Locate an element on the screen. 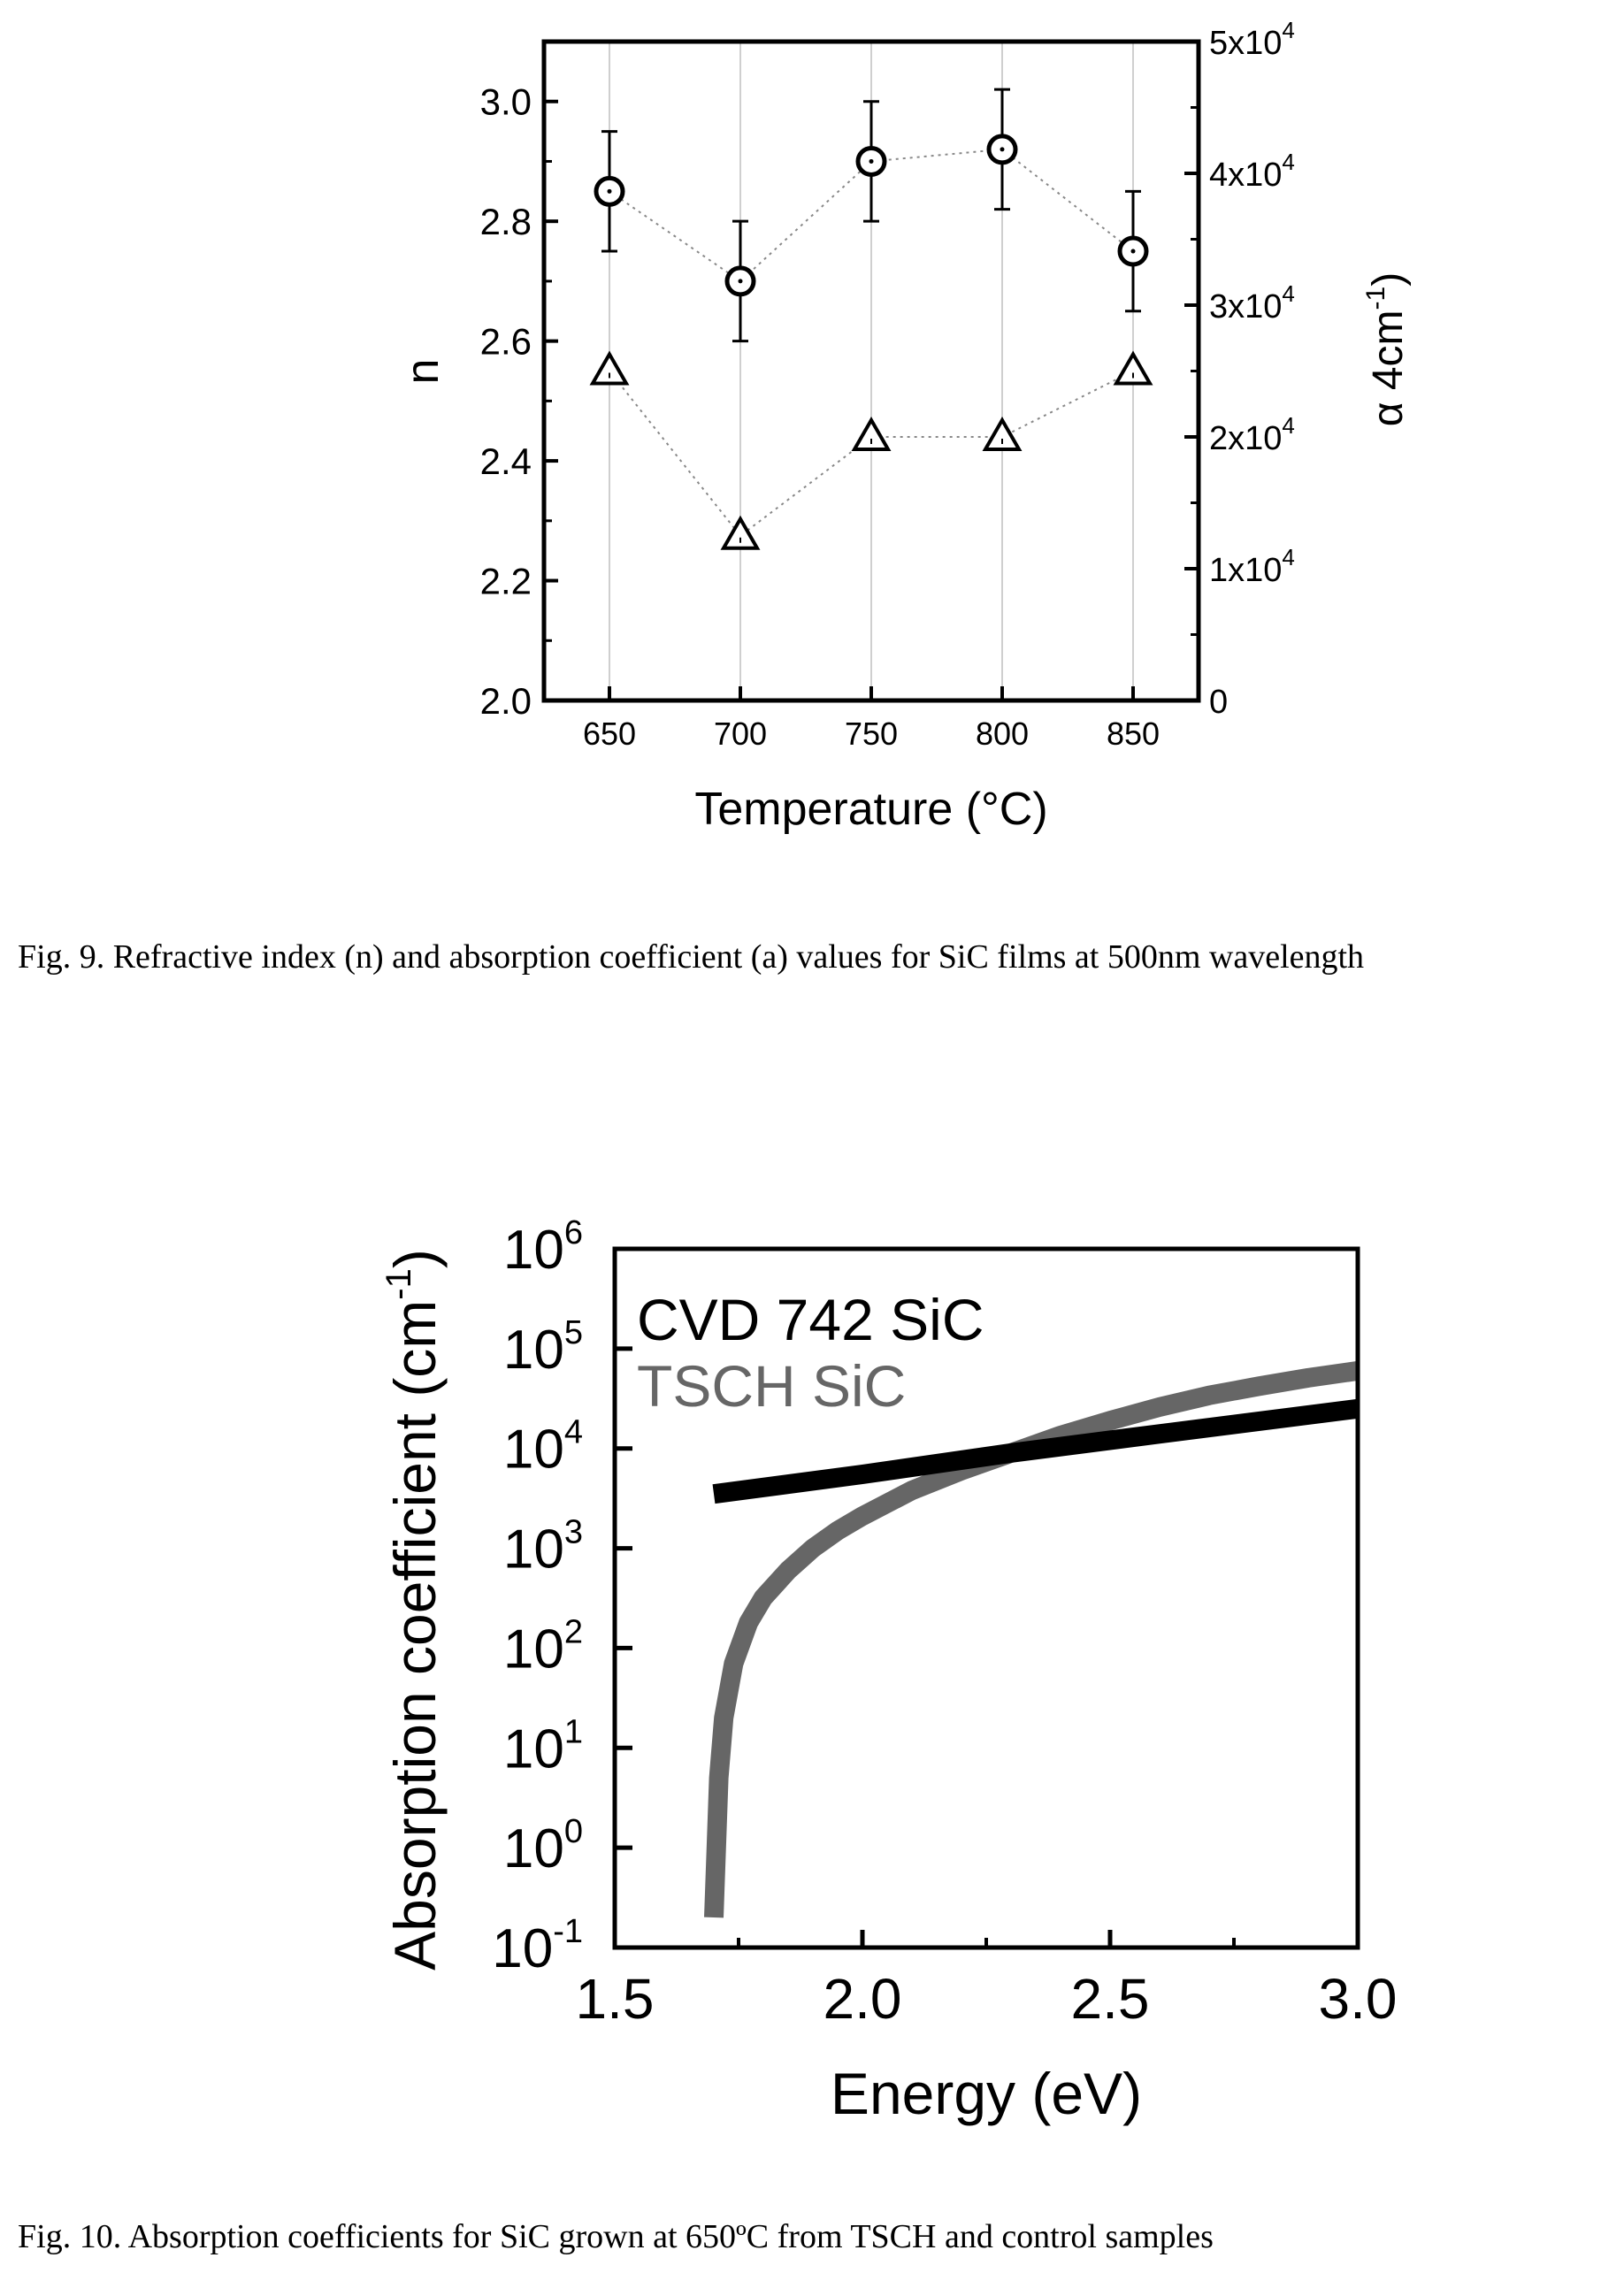  f10-y-tick-label: 10⁶ is located at coordinates (543, 1247).